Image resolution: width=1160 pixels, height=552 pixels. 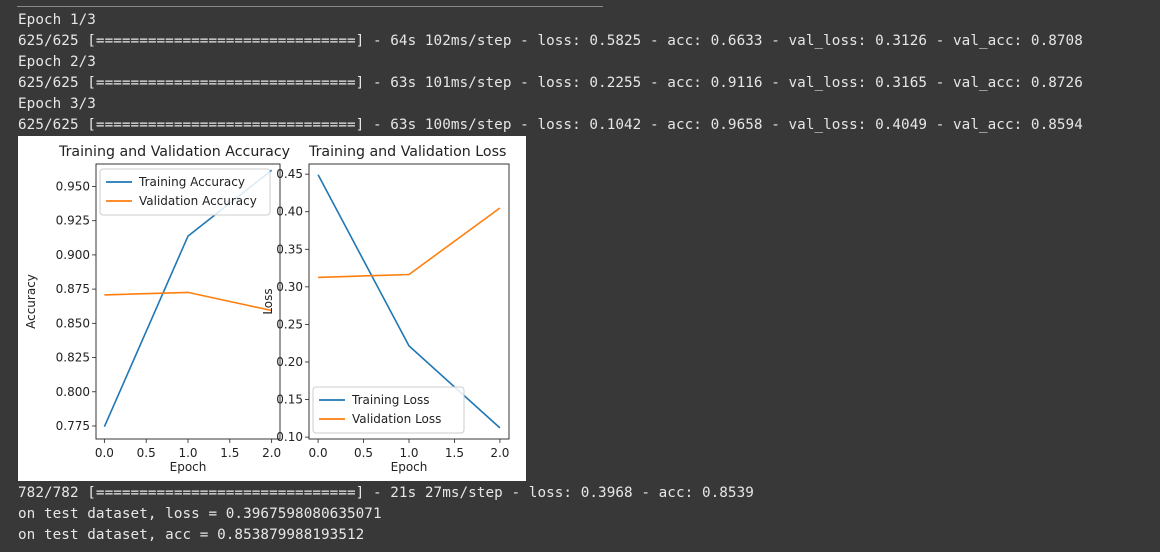 I want to click on console-line: on test dataset, acc = 0.853879988193512, so click(x=191, y=535).